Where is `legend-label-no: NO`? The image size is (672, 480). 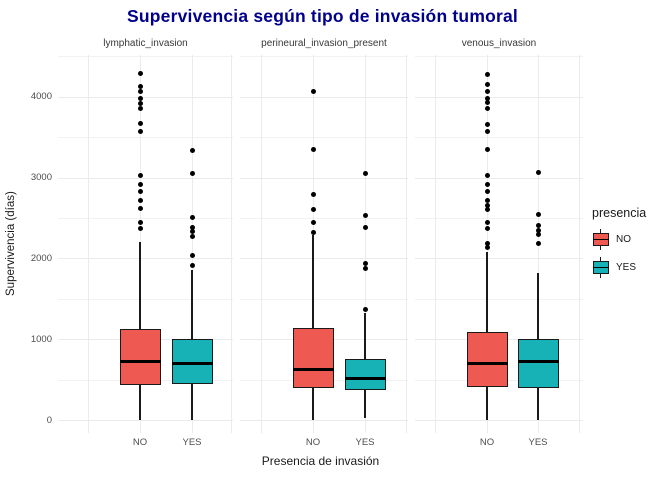
legend-label-no: NO is located at coordinates (623, 239).